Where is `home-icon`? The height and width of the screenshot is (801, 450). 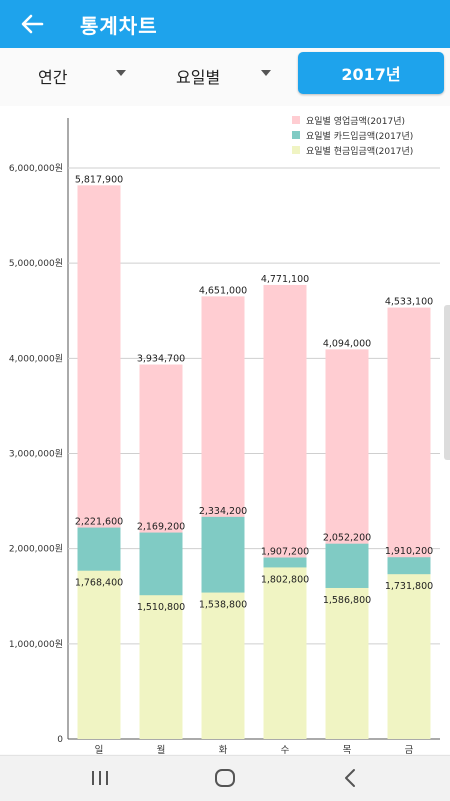
home-icon is located at coordinates (225, 778).